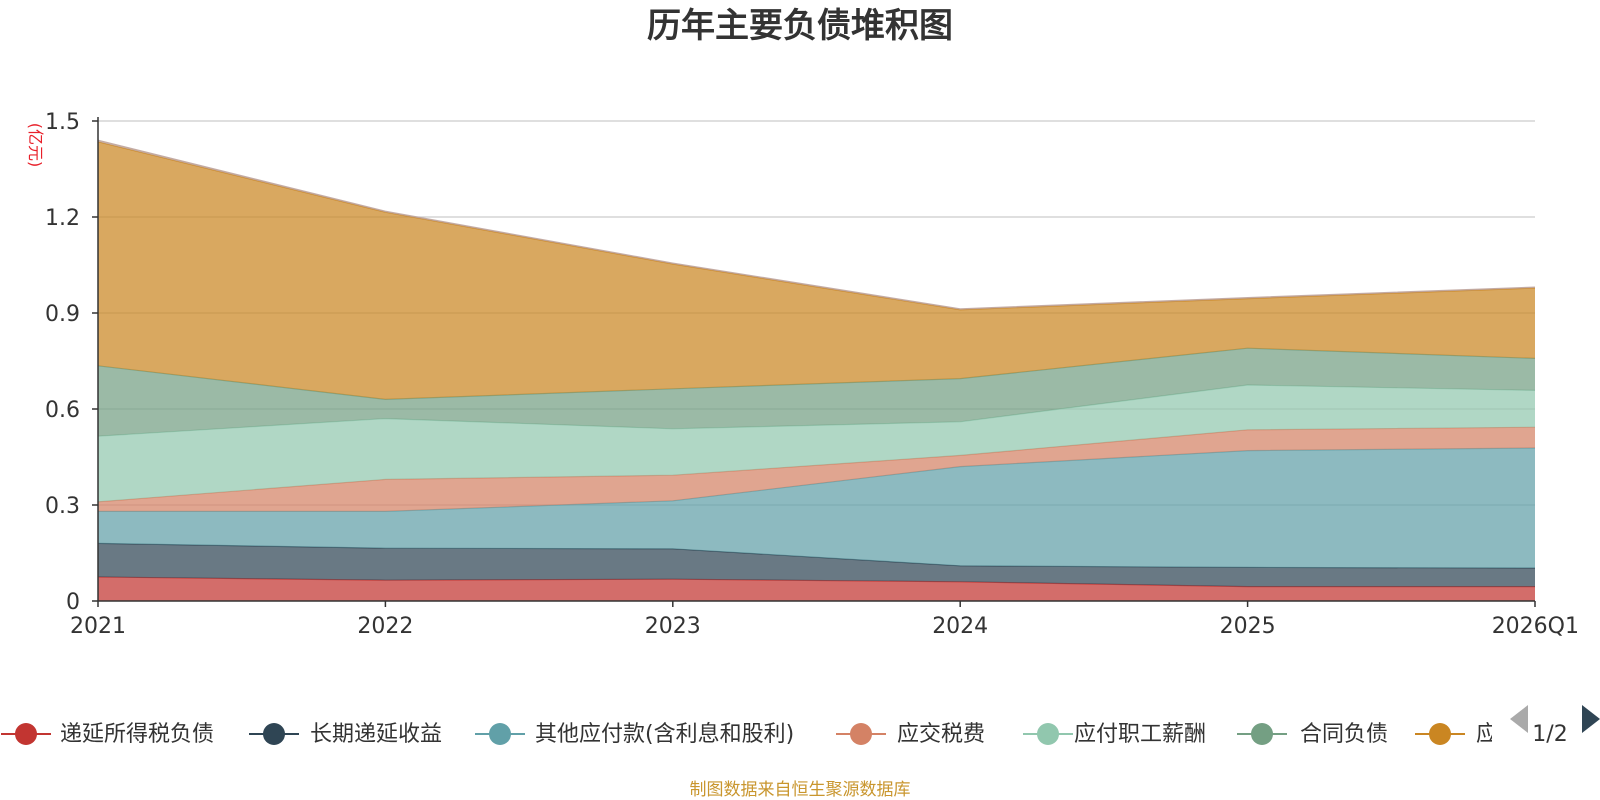 This screenshot has width=1600, height=800. I want to click on y-tick-label: 1.5, so click(62, 122).